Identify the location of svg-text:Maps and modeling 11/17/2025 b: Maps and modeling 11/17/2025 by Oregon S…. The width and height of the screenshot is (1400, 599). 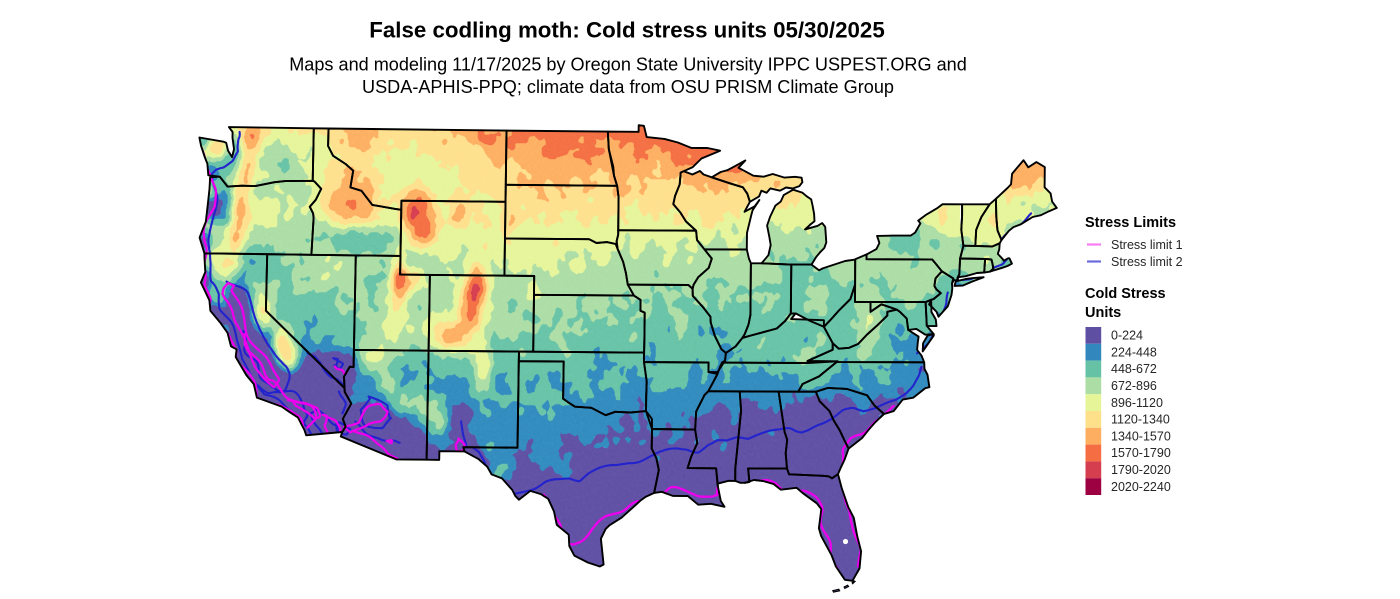
(628, 65).